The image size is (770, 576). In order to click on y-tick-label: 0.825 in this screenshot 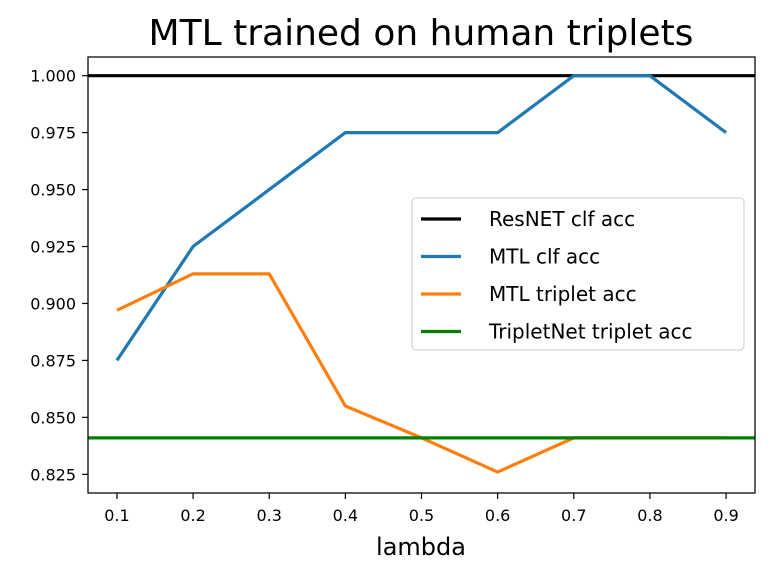, I will do `click(53, 474)`.